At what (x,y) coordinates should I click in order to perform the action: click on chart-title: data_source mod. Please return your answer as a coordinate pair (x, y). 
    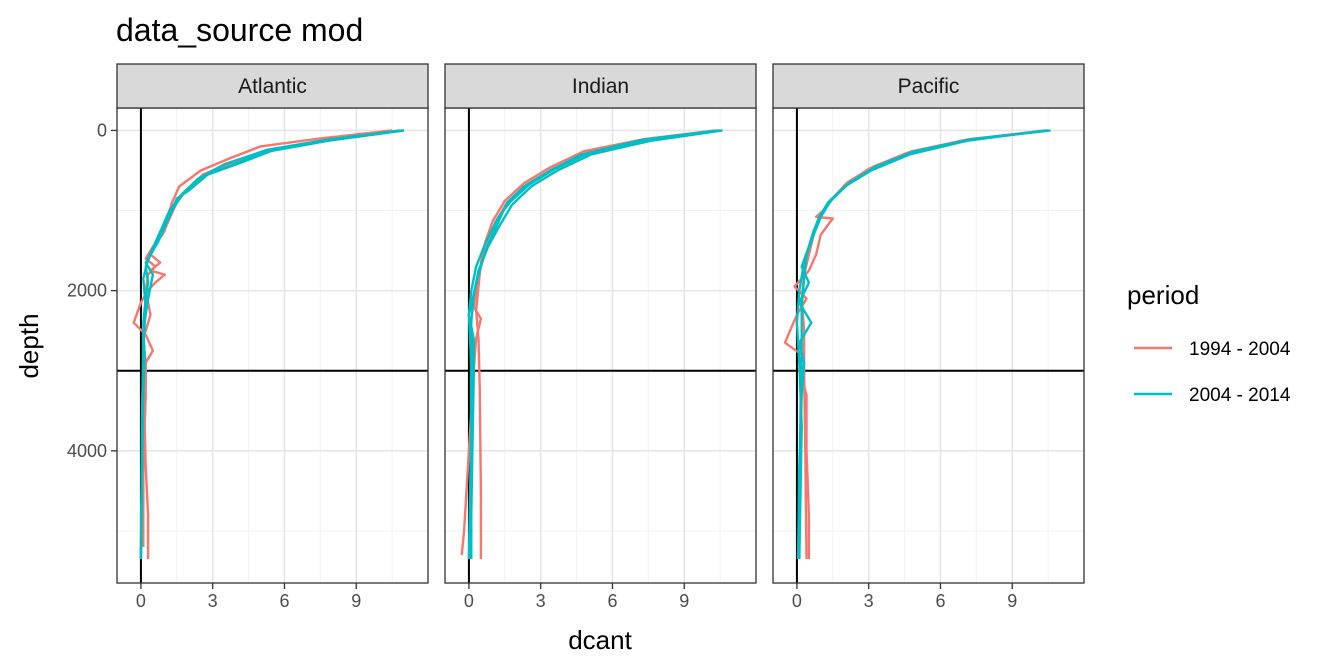
    Looking at the image, I should click on (239, 30).